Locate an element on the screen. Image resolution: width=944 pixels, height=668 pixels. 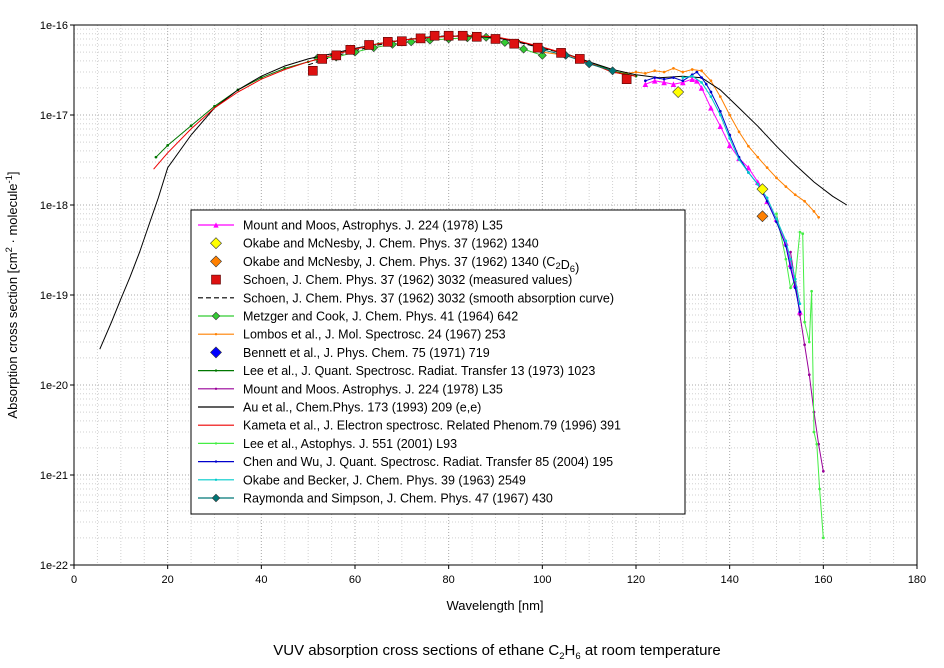
y-tick-label: 1e-19 is located at coordinates (54, 296).